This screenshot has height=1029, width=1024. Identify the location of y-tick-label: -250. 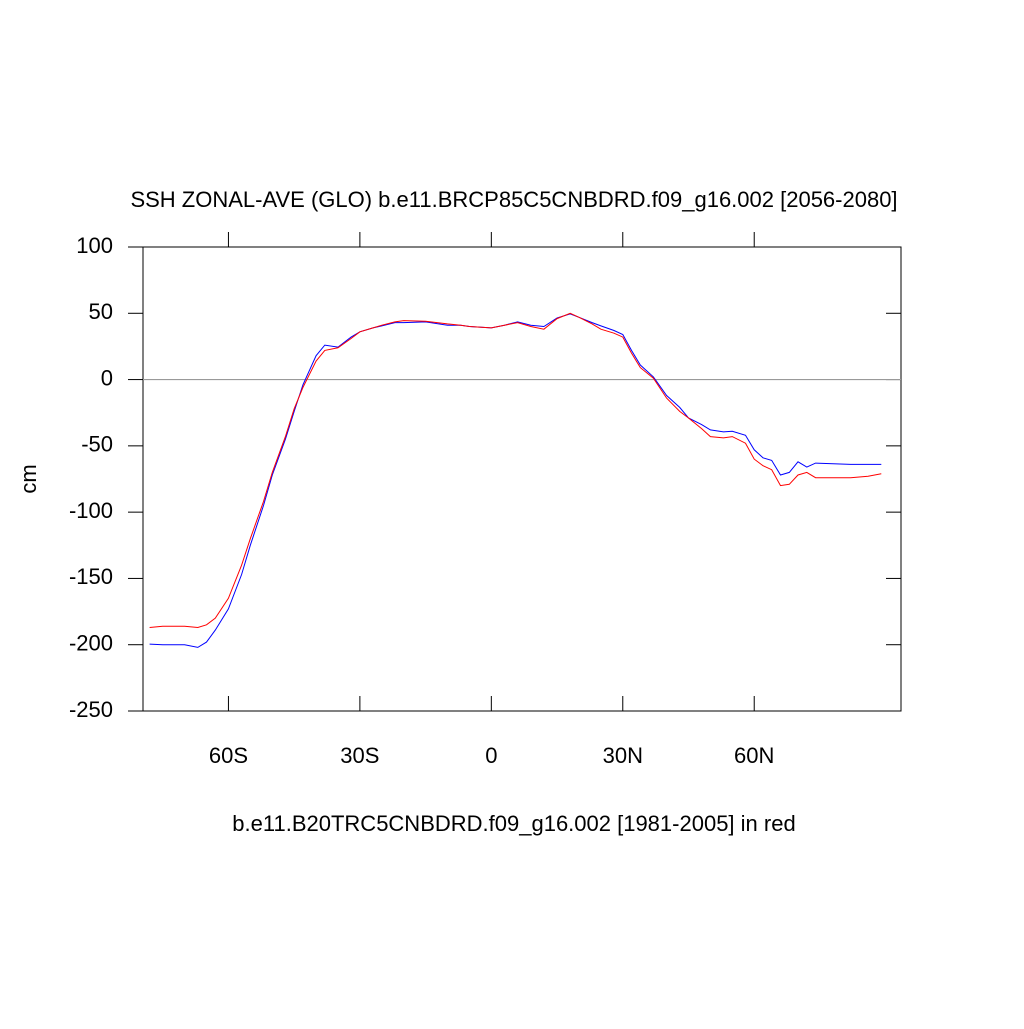
(91, 709).